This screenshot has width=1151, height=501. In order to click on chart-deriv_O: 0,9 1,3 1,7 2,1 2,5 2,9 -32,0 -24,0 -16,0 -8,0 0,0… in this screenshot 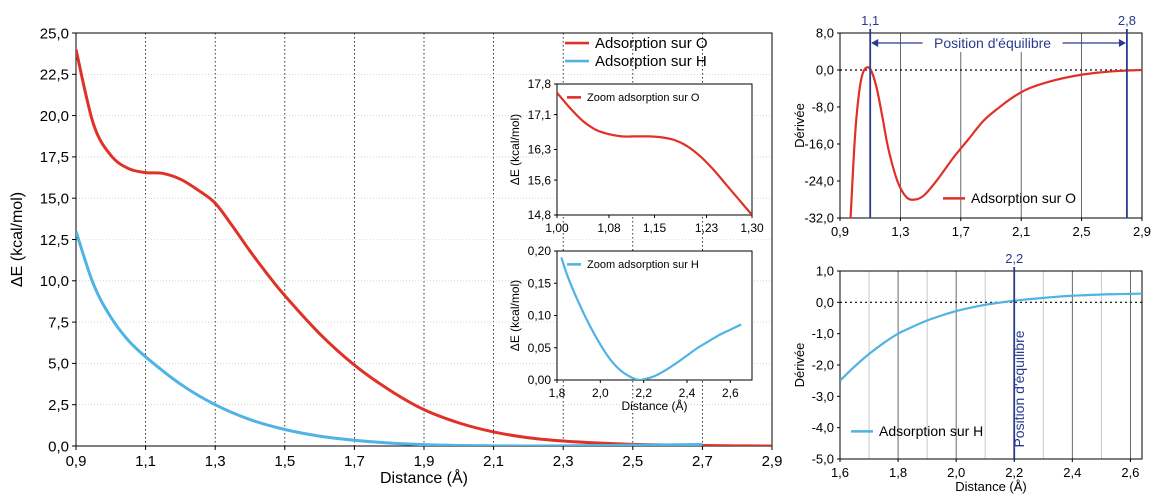, I will do `click(971, 126)`.